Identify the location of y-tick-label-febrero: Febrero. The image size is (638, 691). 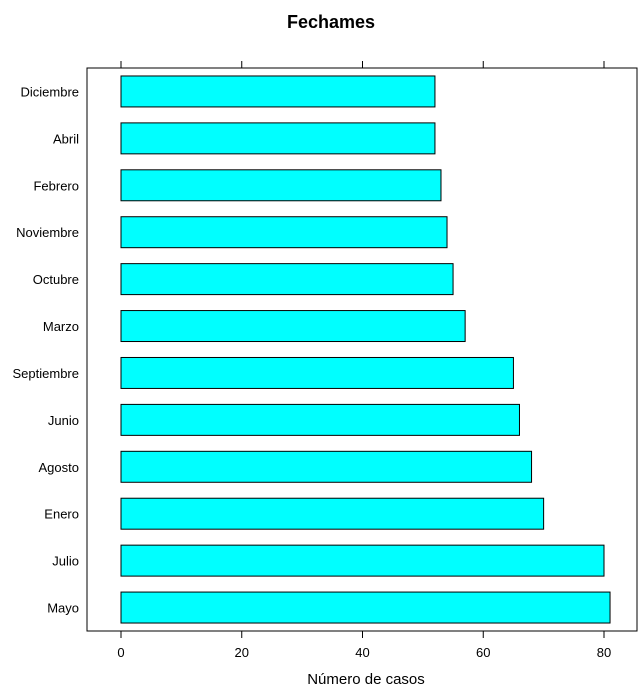
(56, 185).